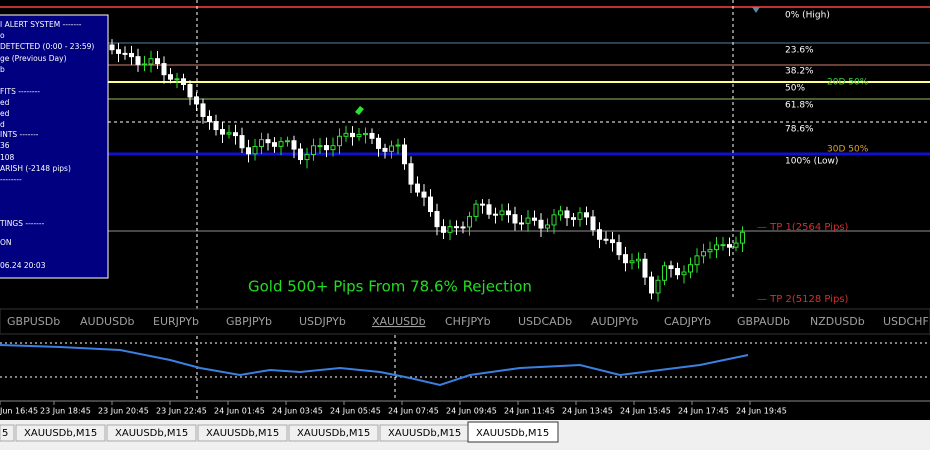  I want to click on panel-line: b, so click(2, 69).